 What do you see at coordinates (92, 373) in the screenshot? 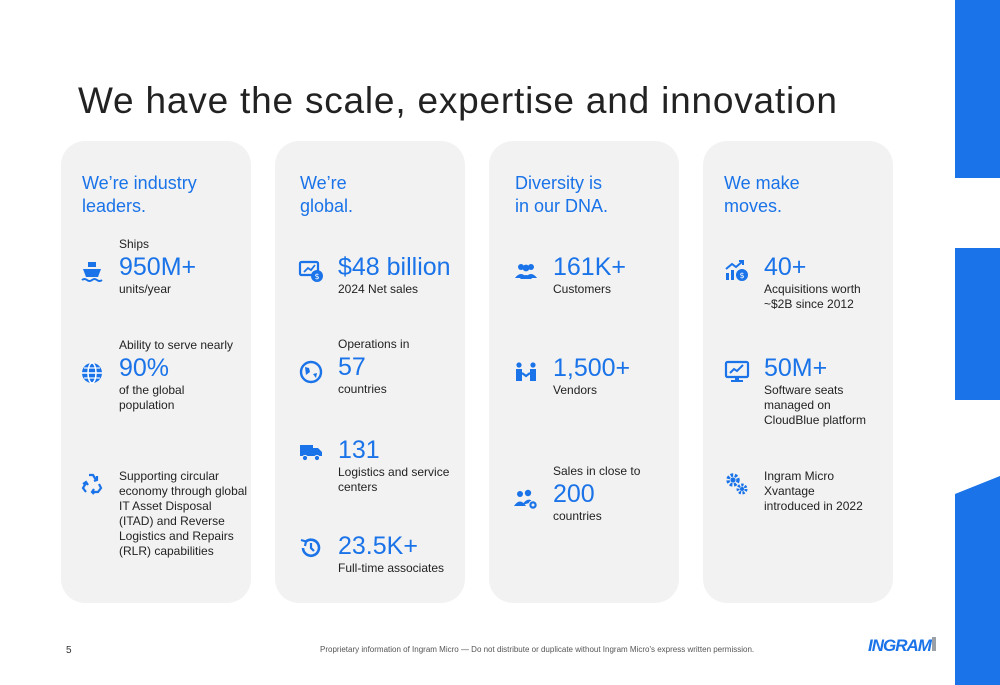
I see `globe-icon` at bounding box center [92, 373].